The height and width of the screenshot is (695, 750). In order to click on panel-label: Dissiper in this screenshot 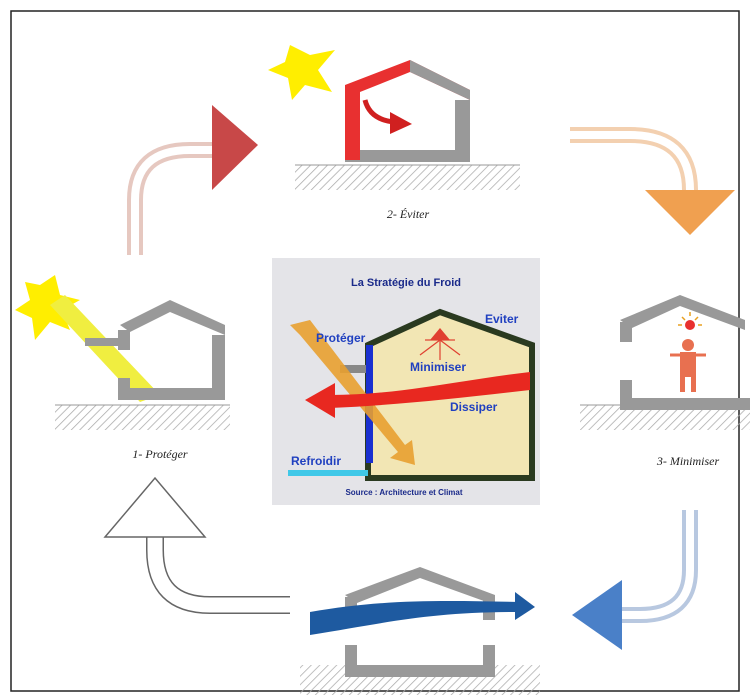, I will do `click(474, 407)`.